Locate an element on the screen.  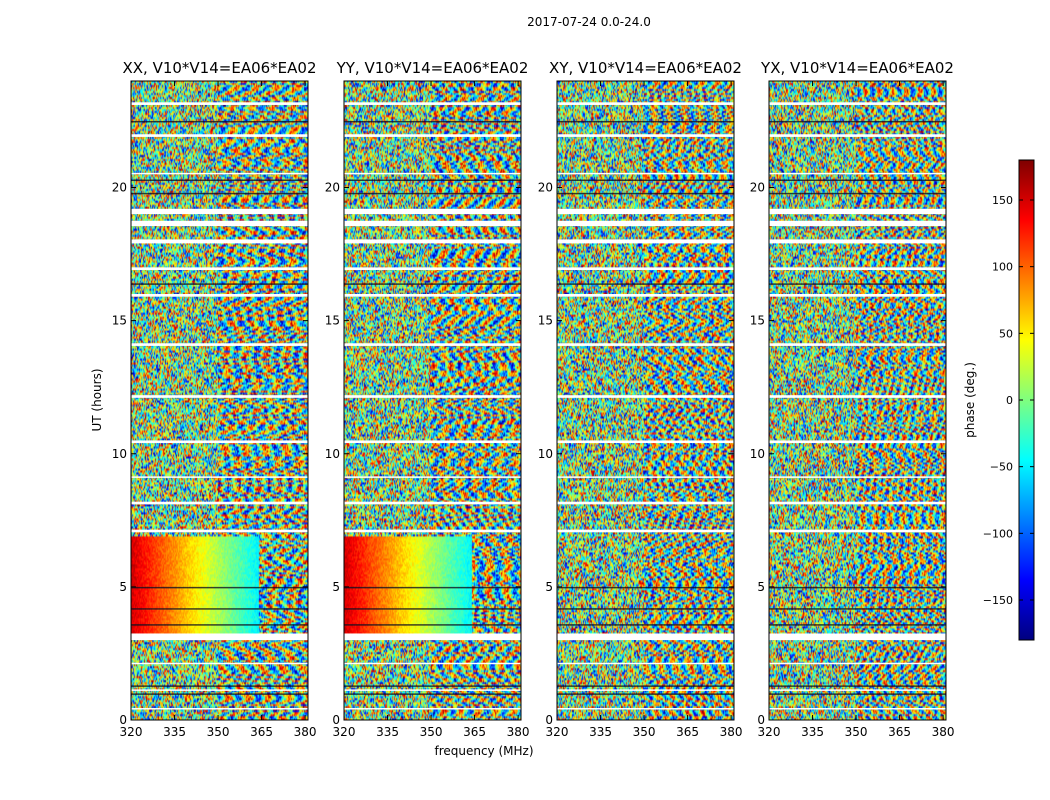
colorbar-tick-label: 100 is located at coordinates (1002, 267).